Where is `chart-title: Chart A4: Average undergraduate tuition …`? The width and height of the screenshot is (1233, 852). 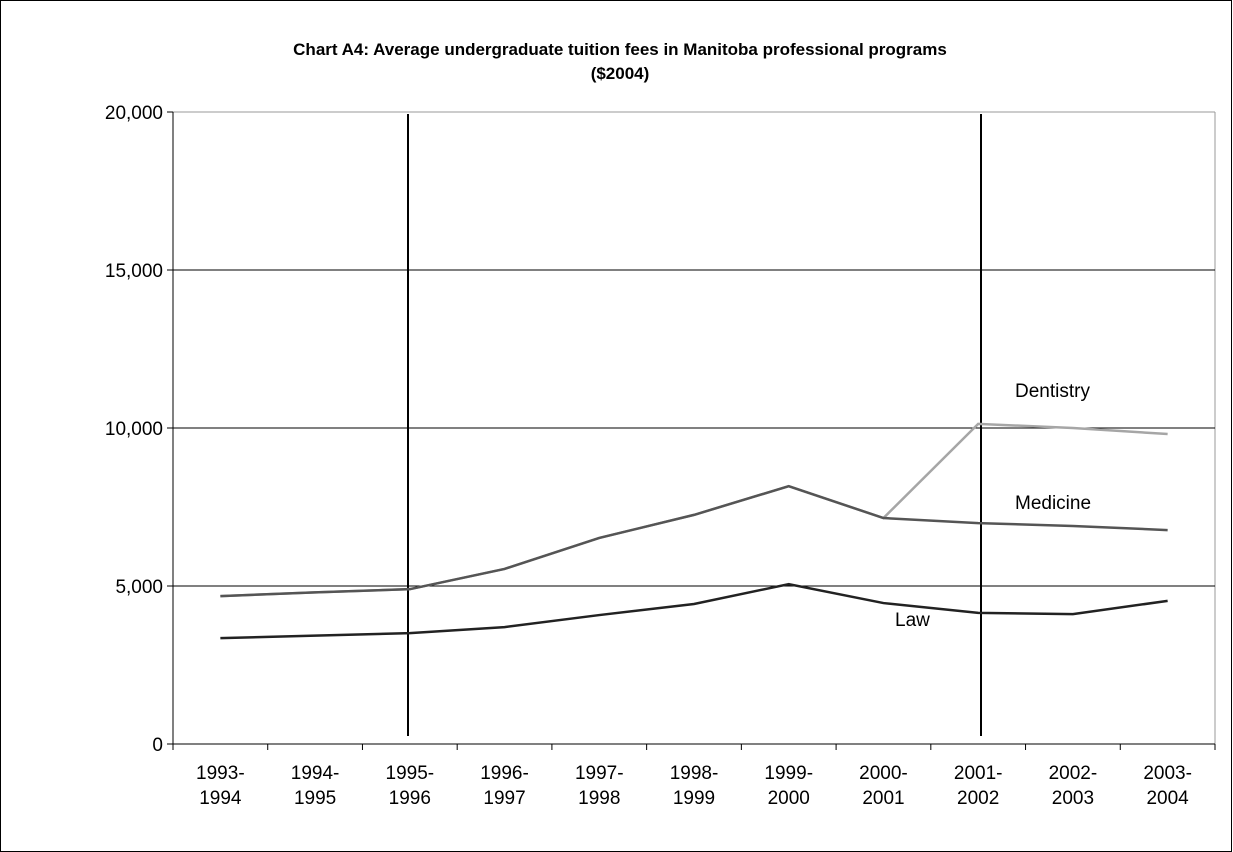 chart-title: Chart A4: Average undergraduate tuition … is located at coordinates (620, 49).